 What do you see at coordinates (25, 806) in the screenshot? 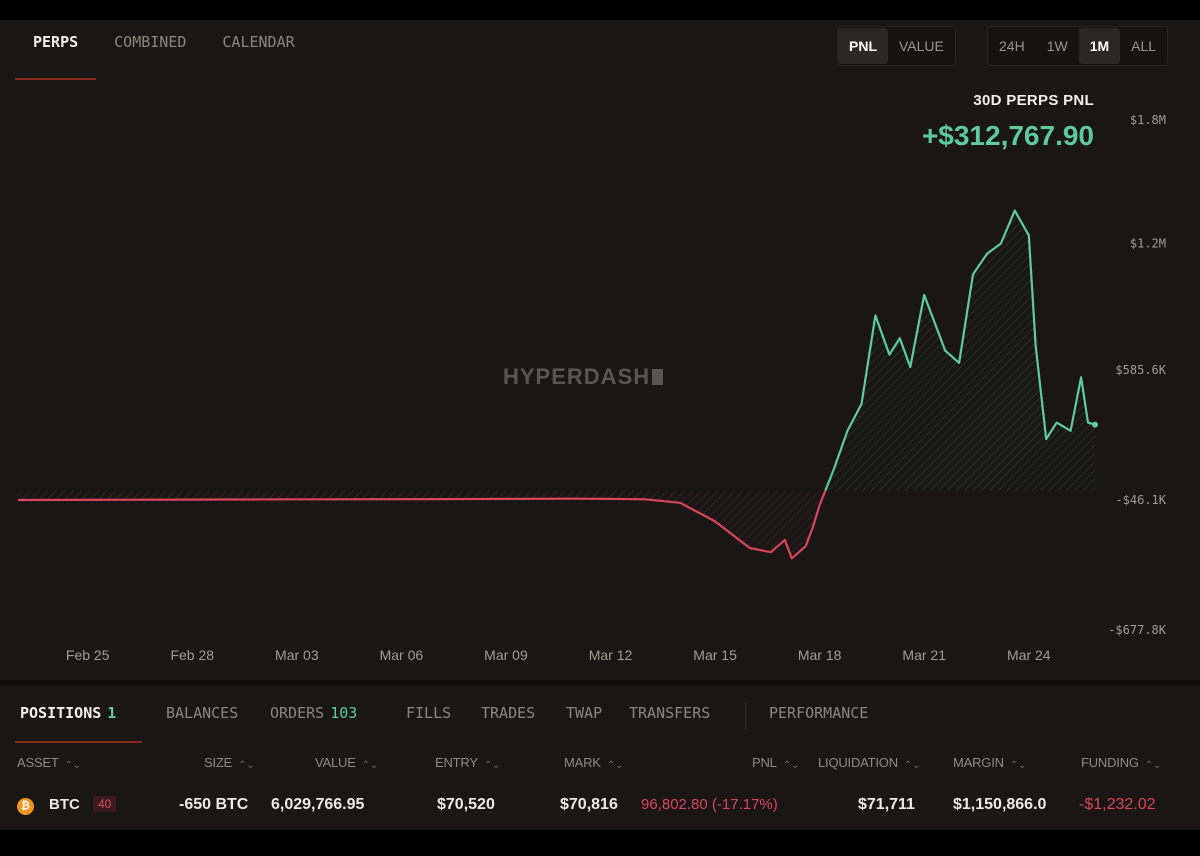
I see `bitcoin-icon: ₿` at bounding box center [25, 806].